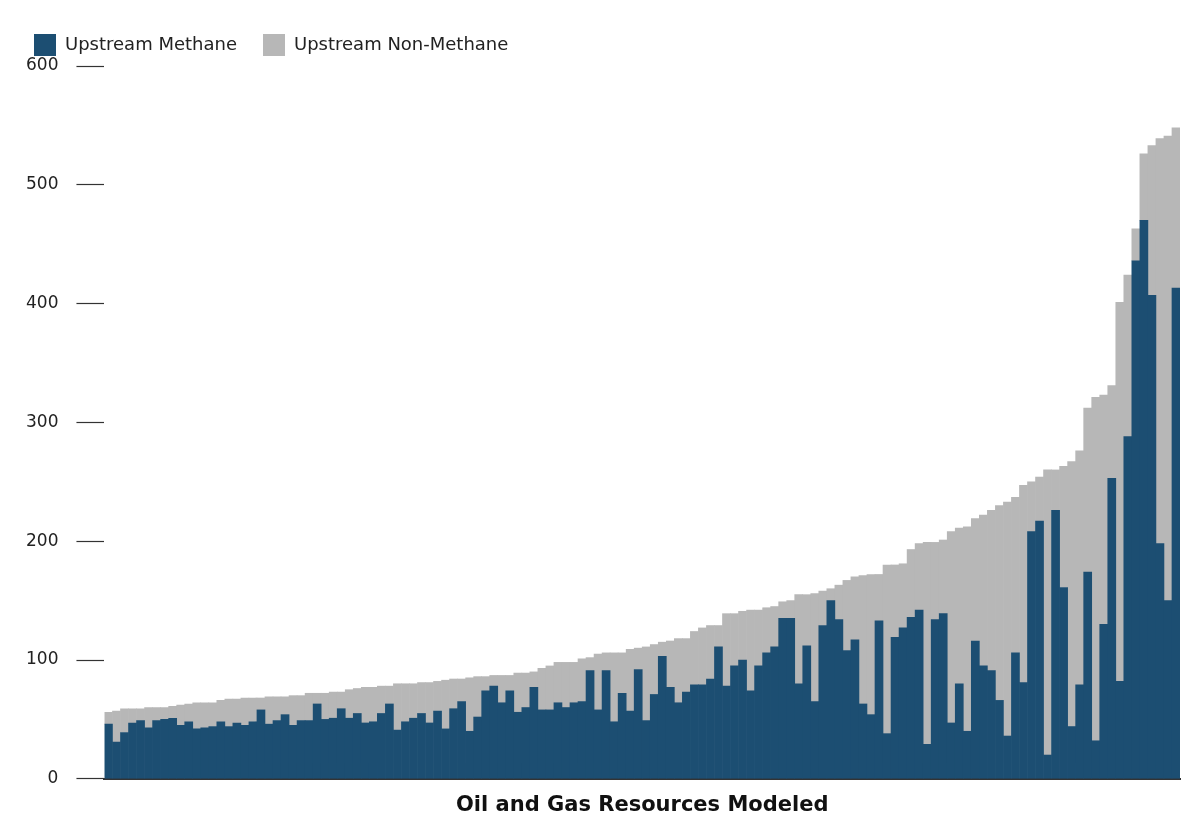 This screenshot has height=830, width=1194. I want to click on legend-label: Upstream Non-Methane, so click(401, 43).